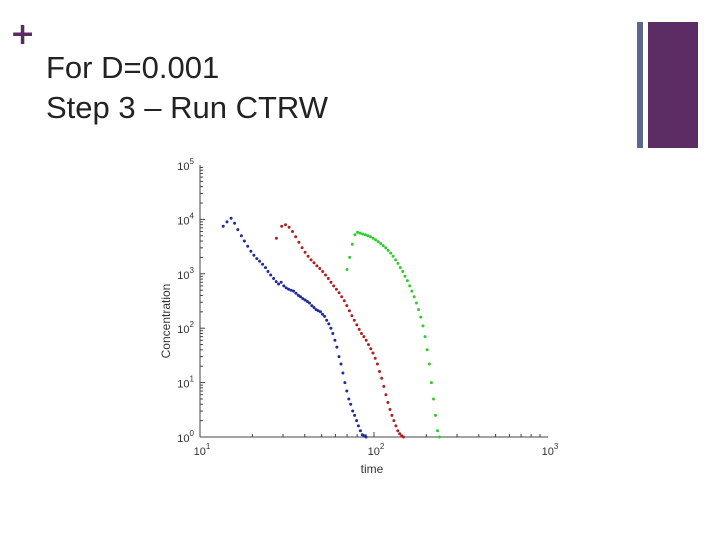  Describe the element at coordinates (187, 107) in the screenshot. I see `slide-title-line-2: Step 3 – Run CTRW` at that location.